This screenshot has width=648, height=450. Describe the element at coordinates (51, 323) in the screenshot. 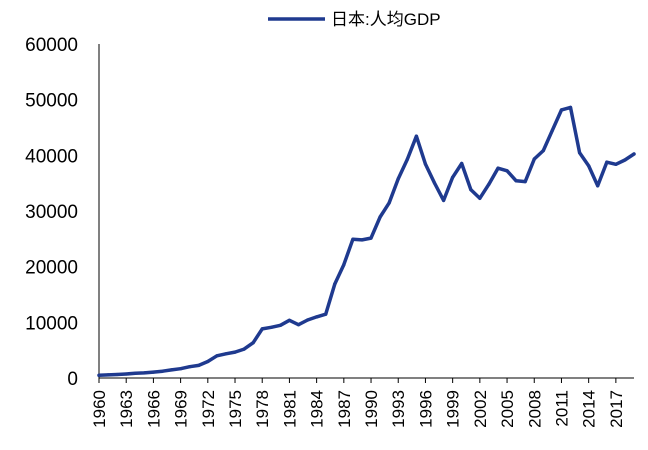

I see `y-tick-label: 10000` at that location.